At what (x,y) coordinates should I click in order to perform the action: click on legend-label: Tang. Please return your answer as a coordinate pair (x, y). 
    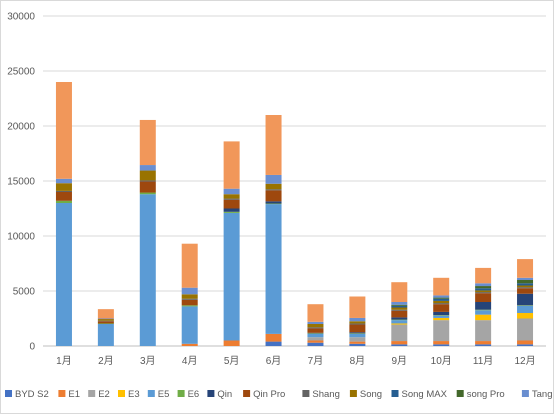
    Looking at the image, I should click on (542, 394).